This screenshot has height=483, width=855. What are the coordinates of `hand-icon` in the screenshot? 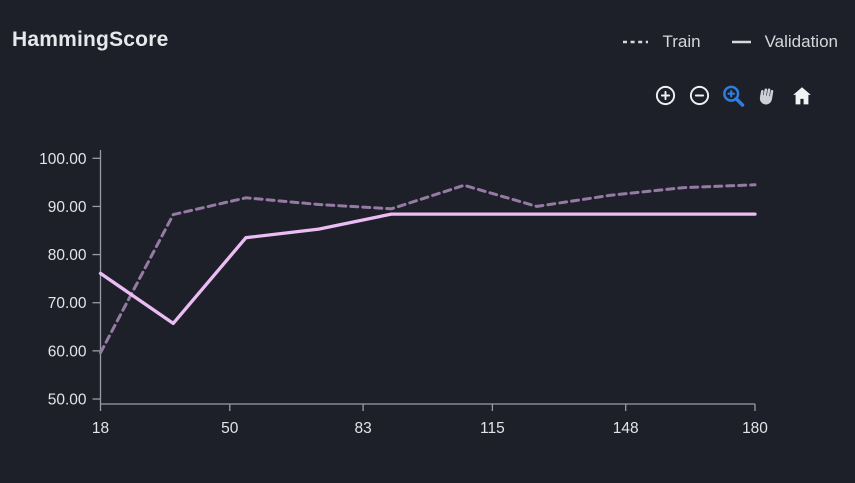 It's located at (766, 96).